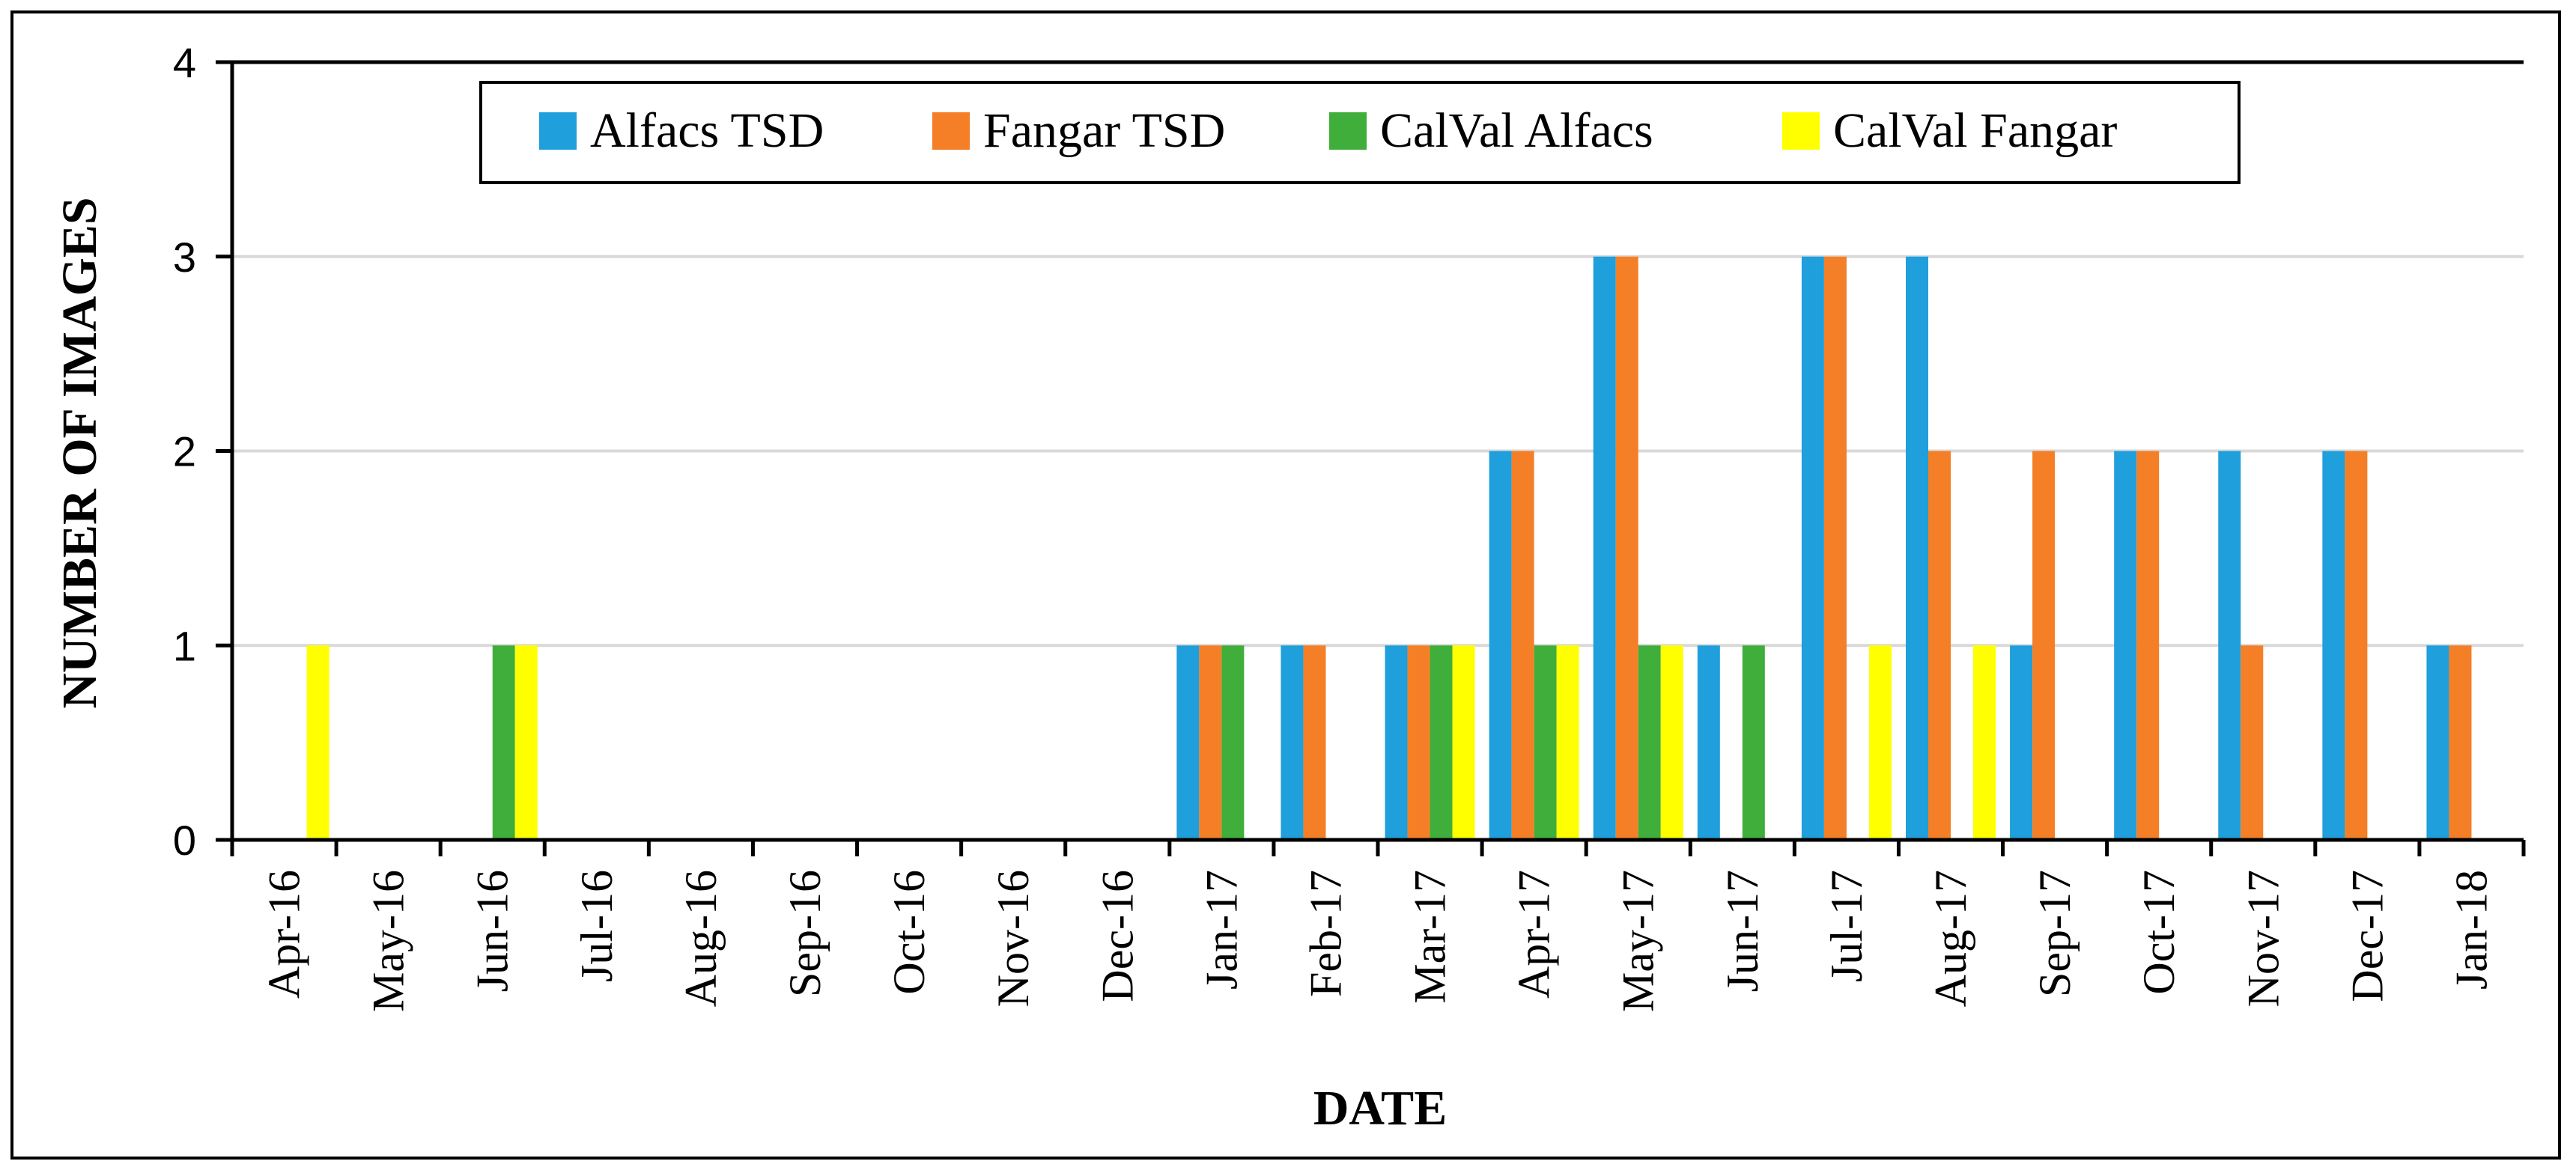 The width and height of the screenshot is (2576, 1176). What do you see at coordinates (2159, 932) in the screenshot?
I see `x-tick-label: Oct-17` at bounding box center [2159, 932].